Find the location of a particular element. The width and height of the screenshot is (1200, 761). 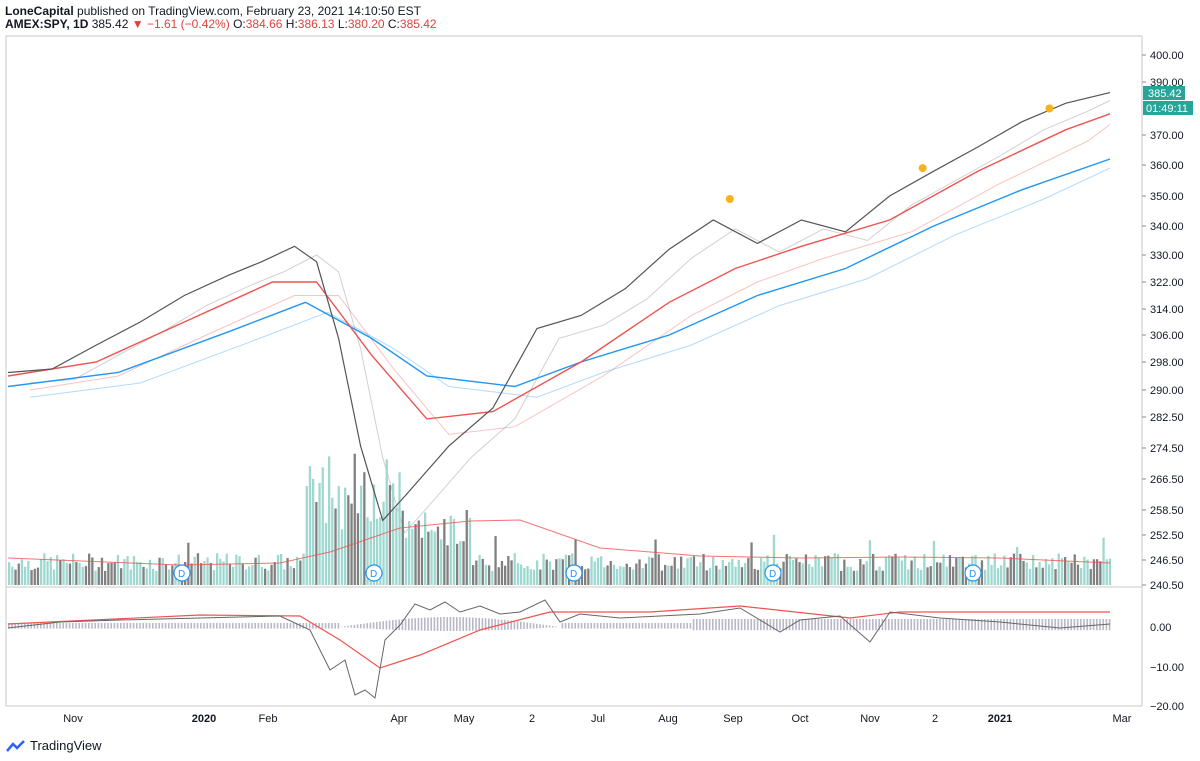

dividend-marker is located at coordinates (574, 573).